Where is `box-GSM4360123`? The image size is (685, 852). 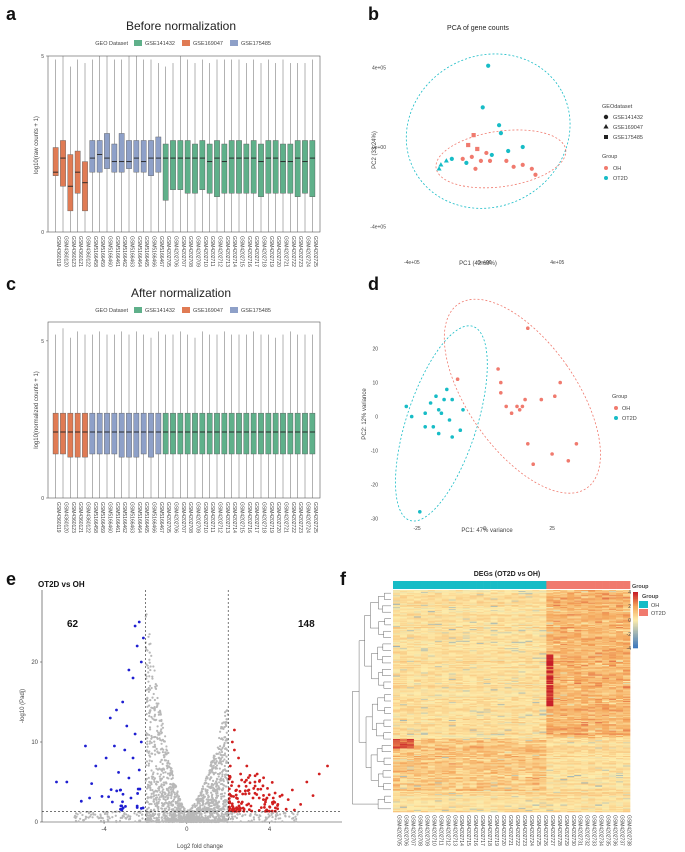 box-GSM4360123 is located at coordinates (70, 435).